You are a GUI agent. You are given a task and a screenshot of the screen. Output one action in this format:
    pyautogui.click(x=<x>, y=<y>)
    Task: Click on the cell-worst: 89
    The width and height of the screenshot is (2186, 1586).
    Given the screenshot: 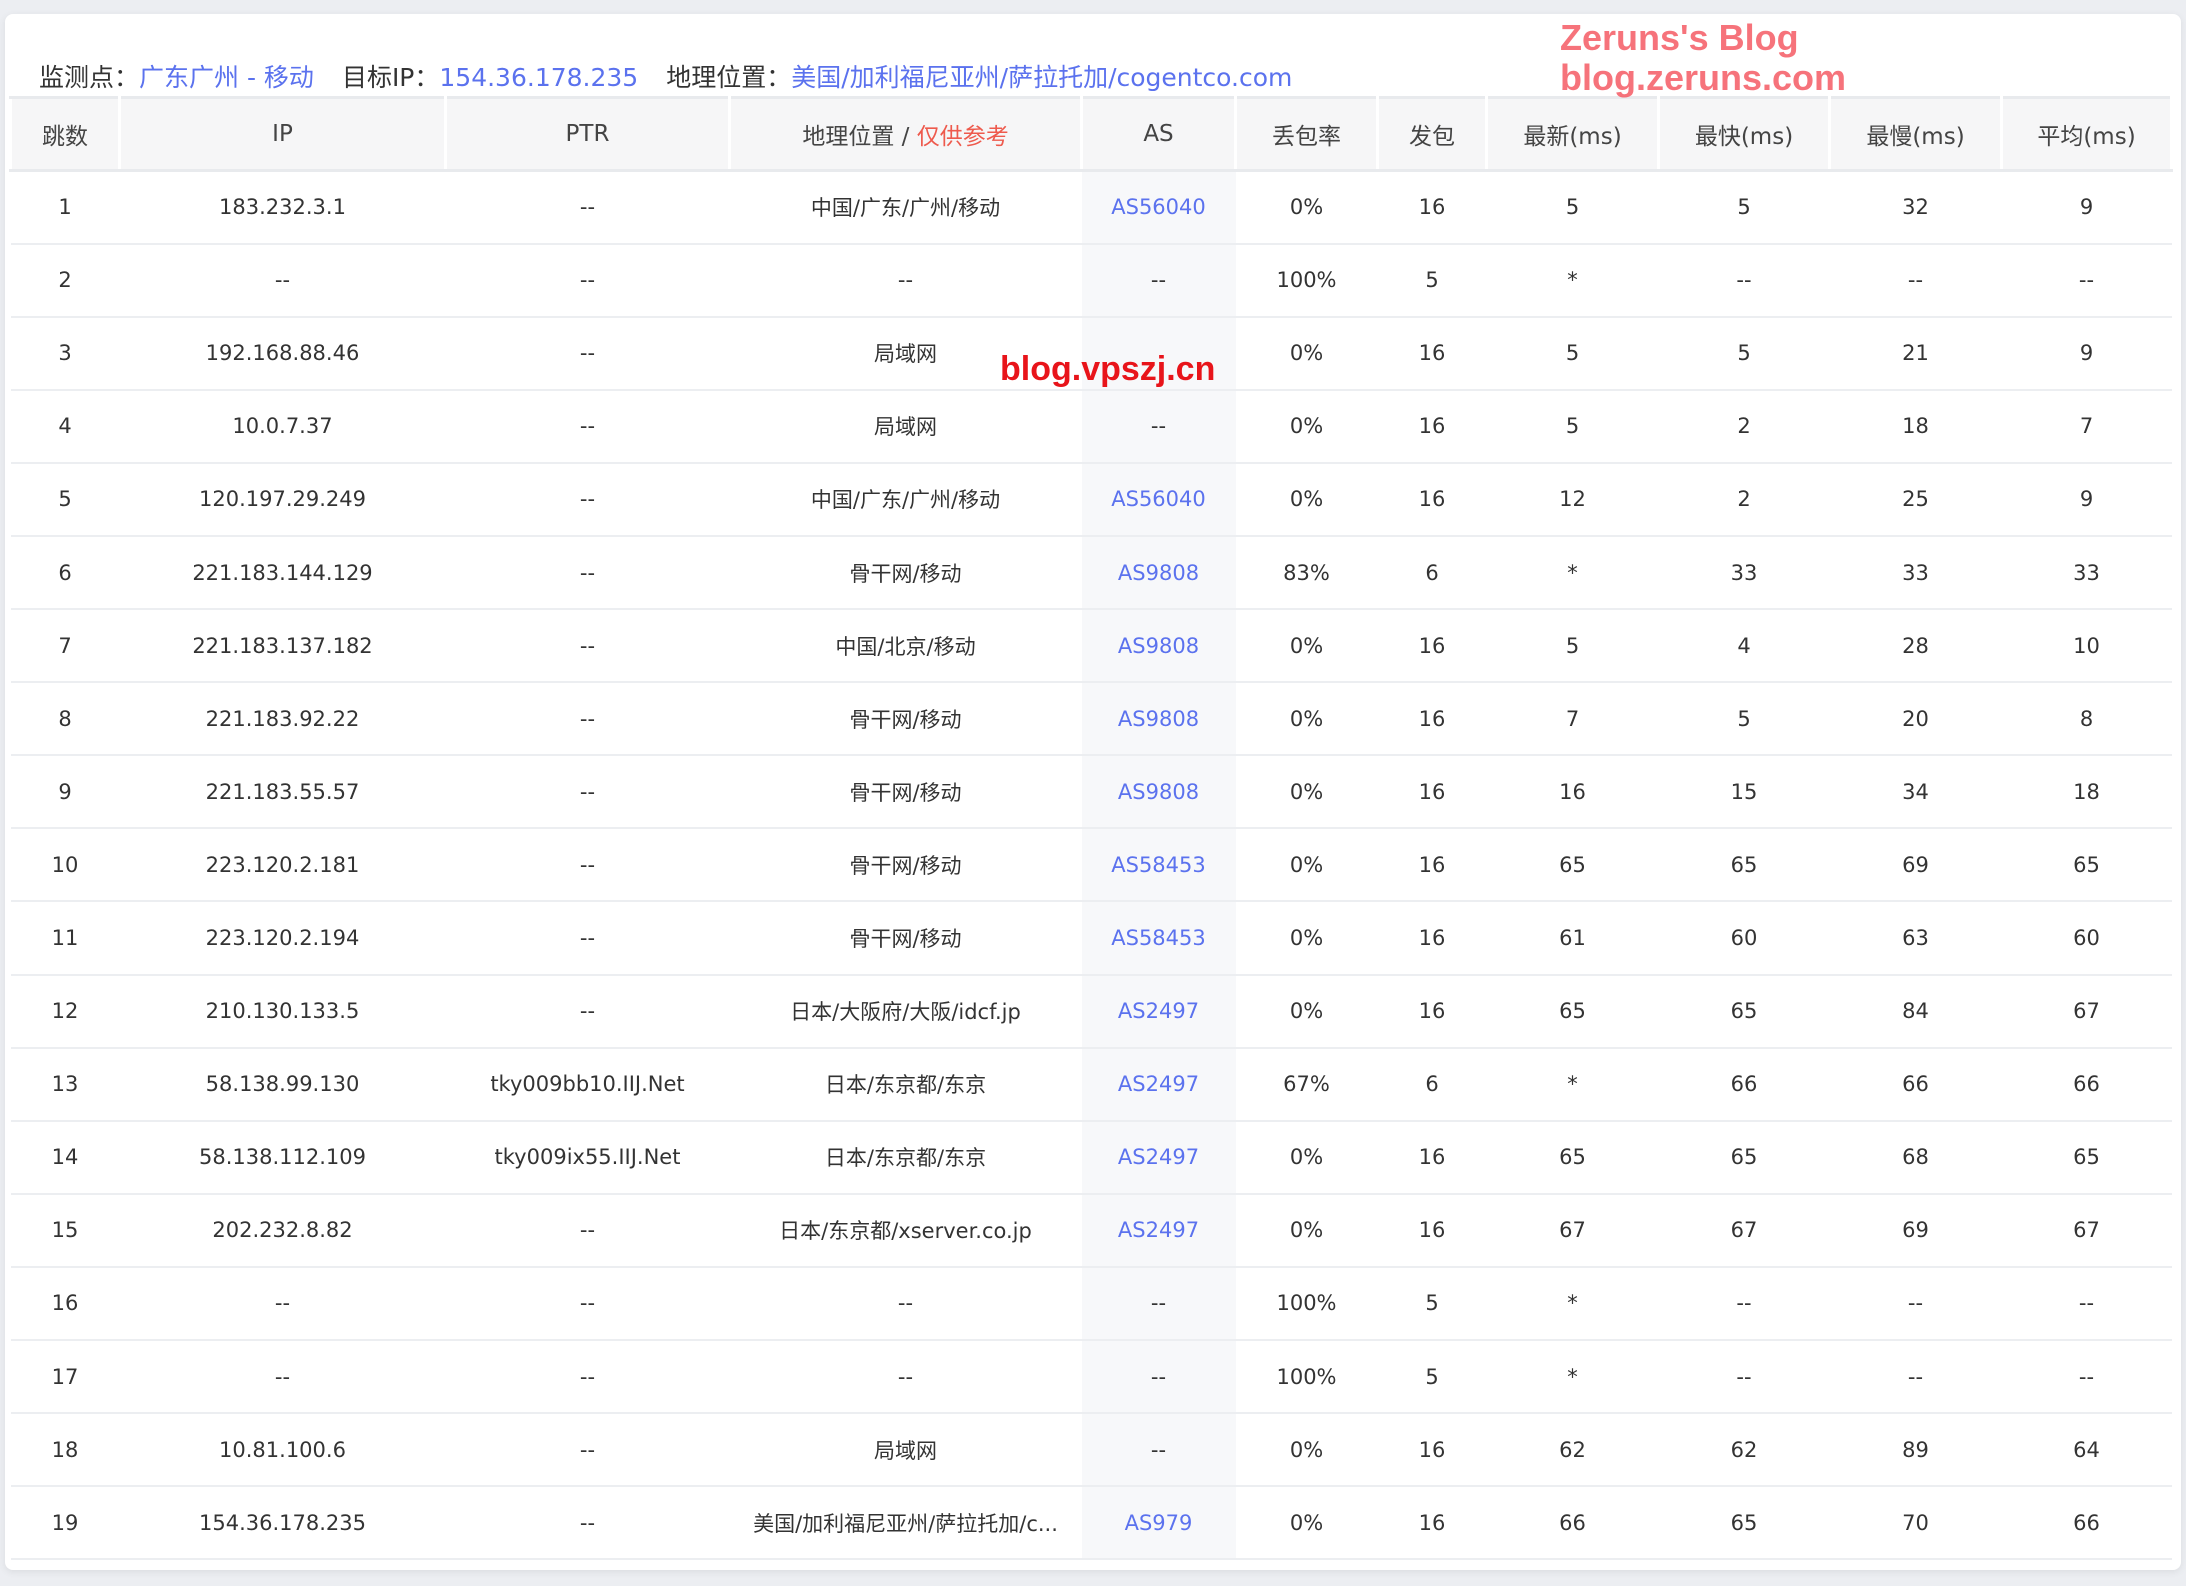 What is the action you would take?
    pyautogui.click(x=1915, y=1450)
    